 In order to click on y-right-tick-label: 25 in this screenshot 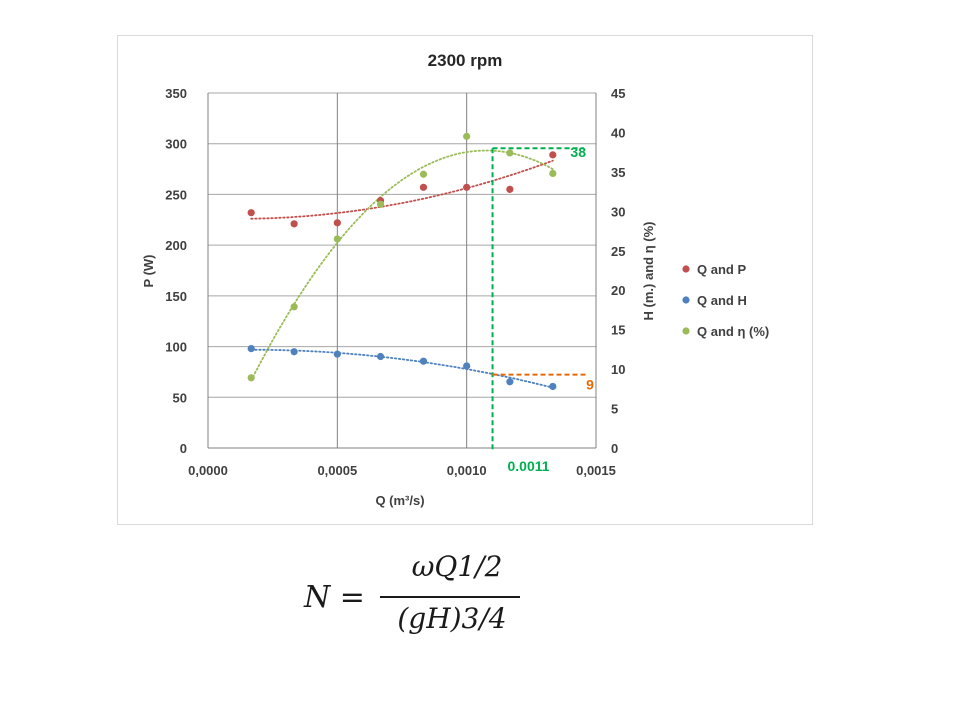, I will do `click(618, 251)`.